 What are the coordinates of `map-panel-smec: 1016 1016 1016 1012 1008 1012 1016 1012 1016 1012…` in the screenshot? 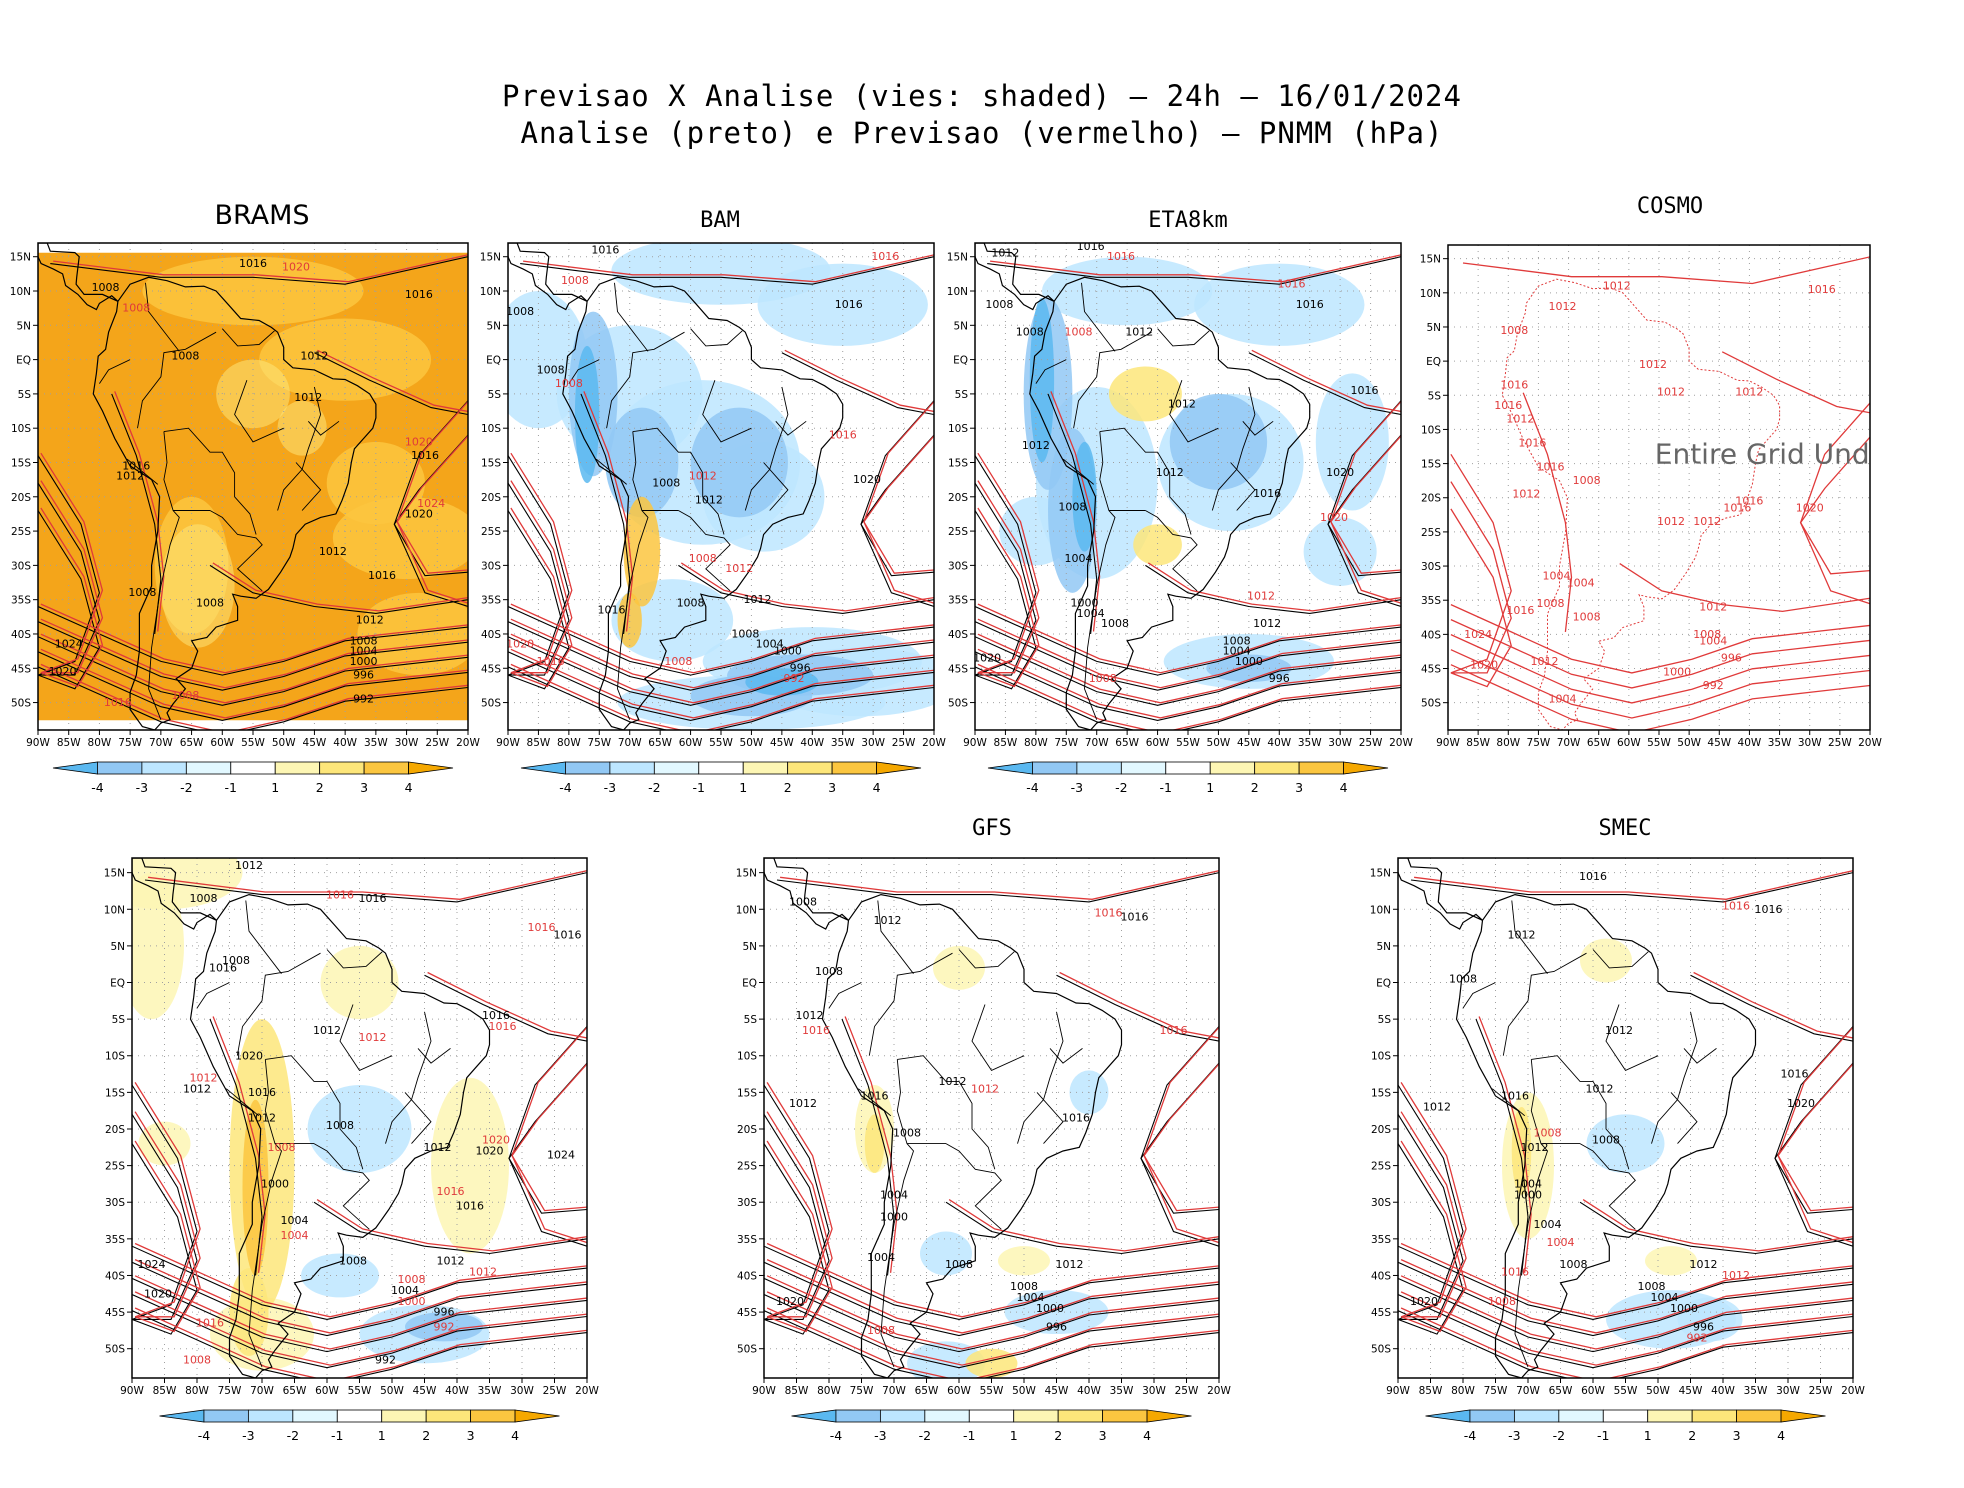 It's located at (1617, 1150).